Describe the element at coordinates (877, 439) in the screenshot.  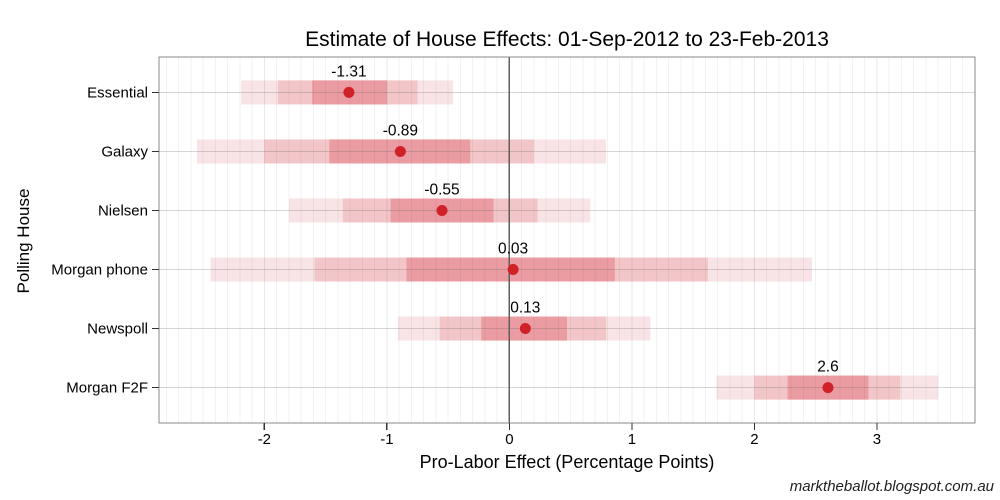
I see `x-tick-label: 3` at that location.